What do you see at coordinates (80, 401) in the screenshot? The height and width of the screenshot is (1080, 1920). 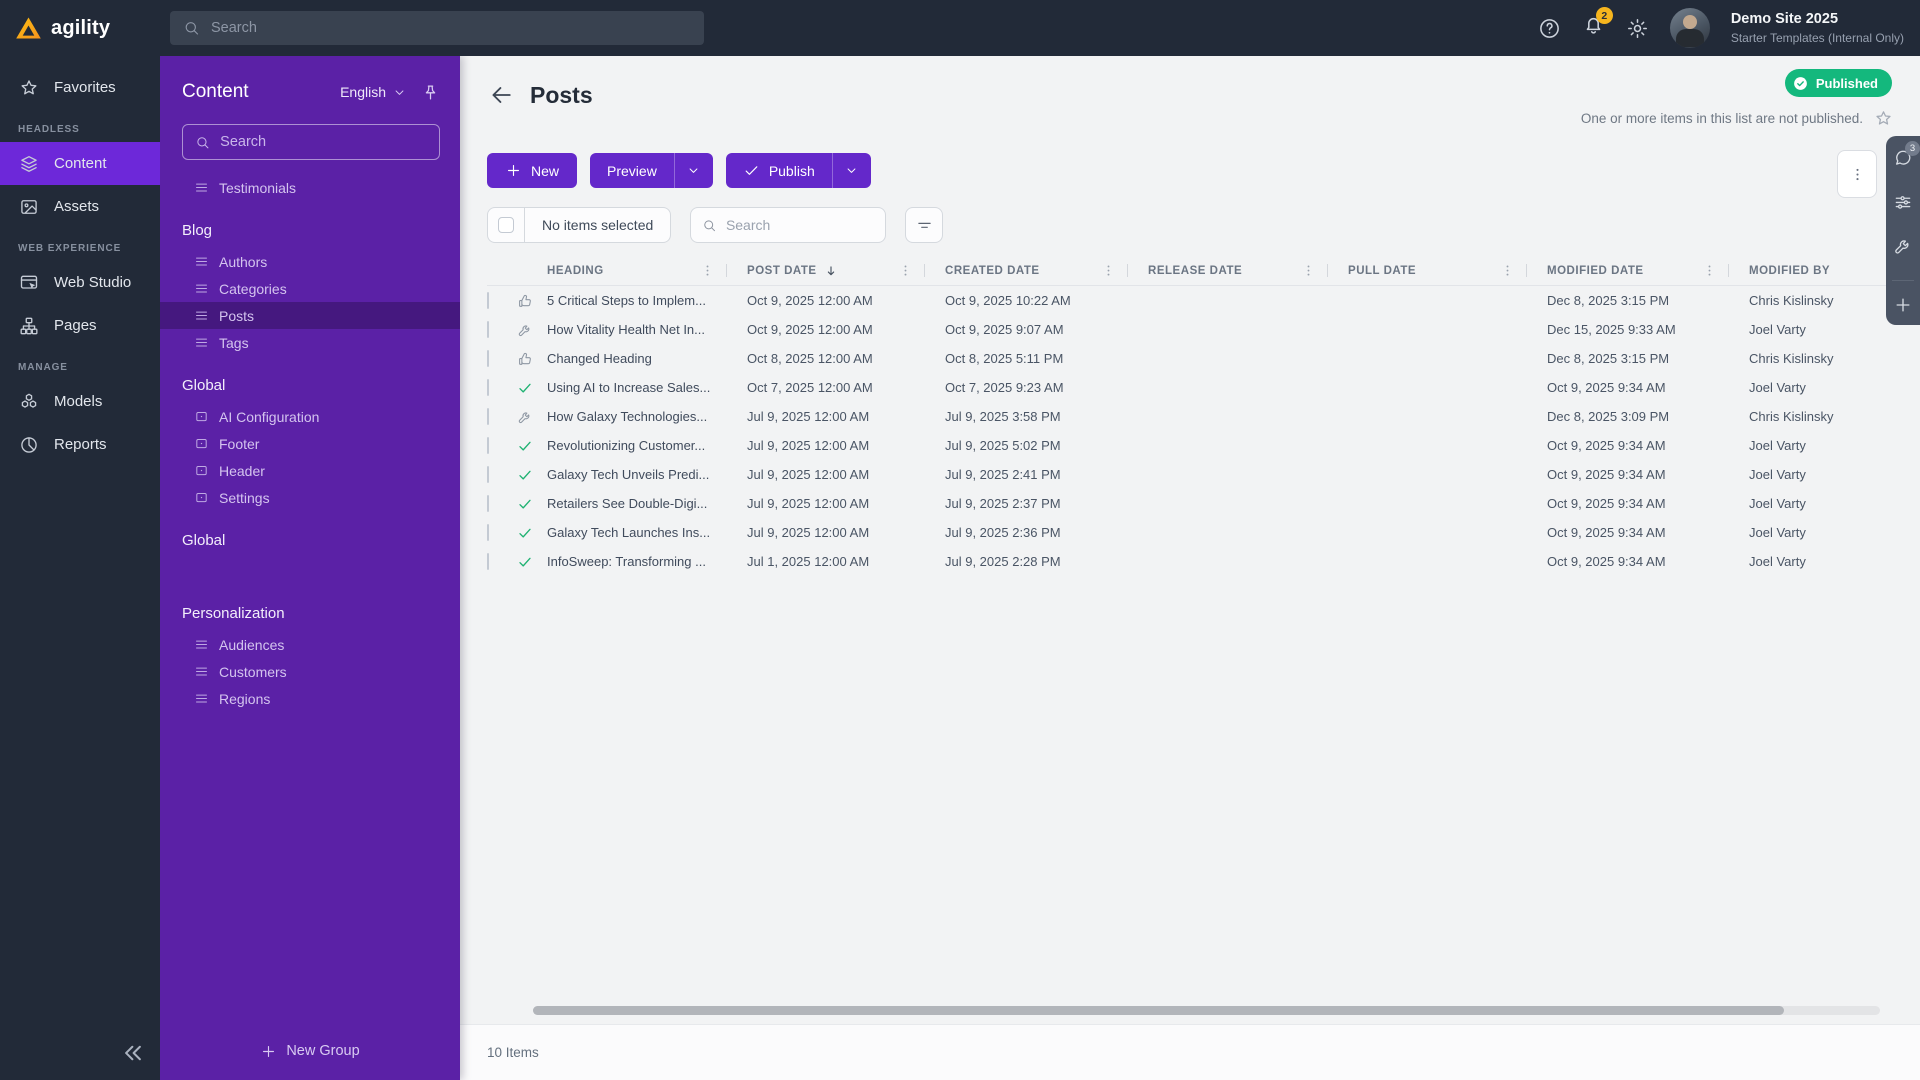 I see `sidebar-item-models: Models` at bounding box center [80, 401].